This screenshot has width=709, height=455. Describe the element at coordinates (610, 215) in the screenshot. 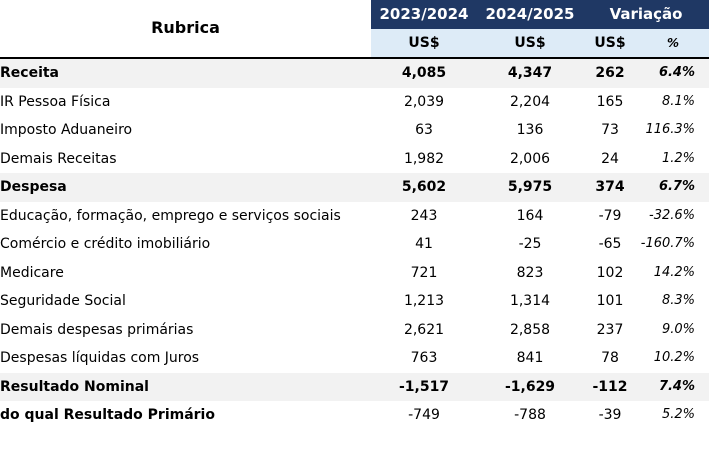

I see `variation-usd: -79` at that location.